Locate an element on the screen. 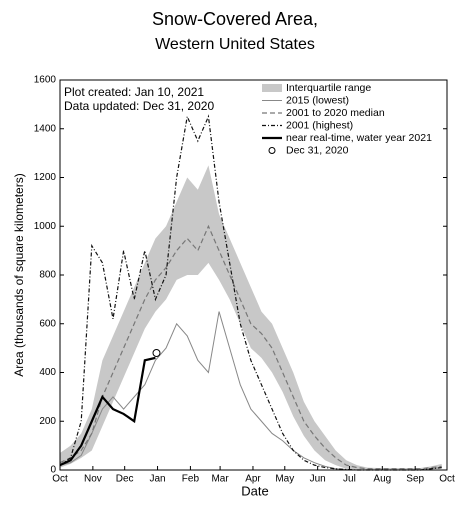 This screenshot has height=505, width=470. legend-label: near real-time, water year 2021 is located at coordinates (359, 138).